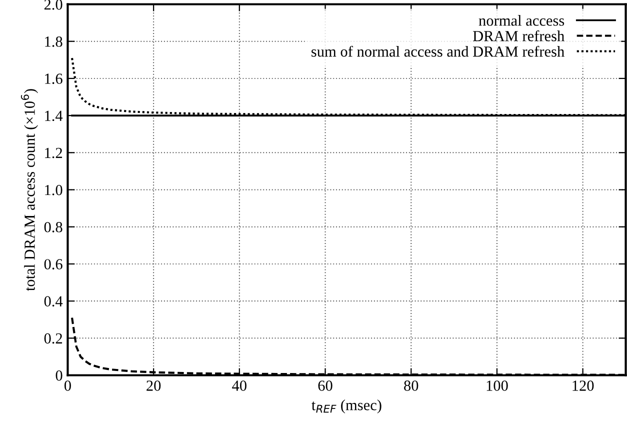 This screenshot has width=627, height=424. What do you see at coordinates (347, 407) in the screenshot?
I see `x-axis-title: t$_{REF}$ (msec)` at bounding box center [347, 407].